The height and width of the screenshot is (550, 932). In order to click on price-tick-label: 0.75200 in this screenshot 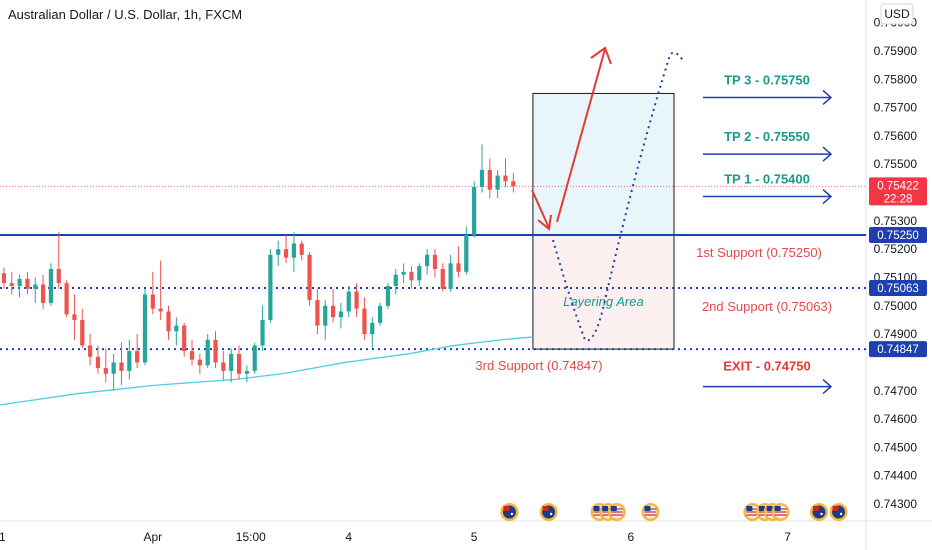, I will do `click(896, 249)`.